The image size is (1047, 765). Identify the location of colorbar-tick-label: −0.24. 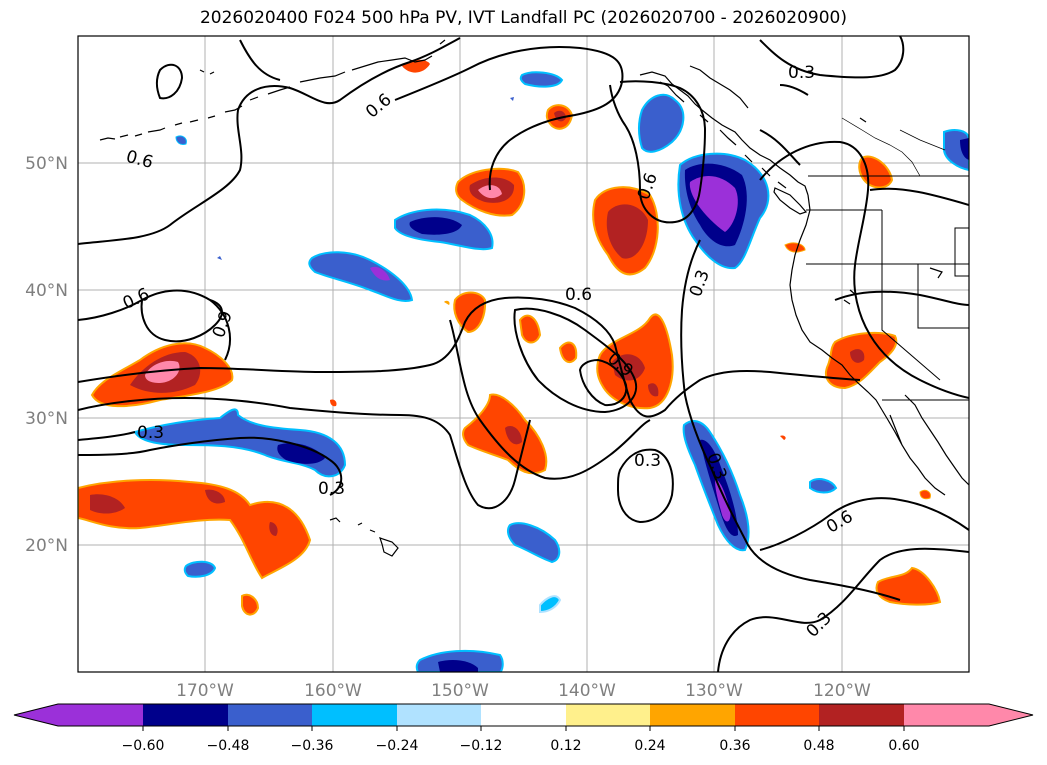
(397, 746).